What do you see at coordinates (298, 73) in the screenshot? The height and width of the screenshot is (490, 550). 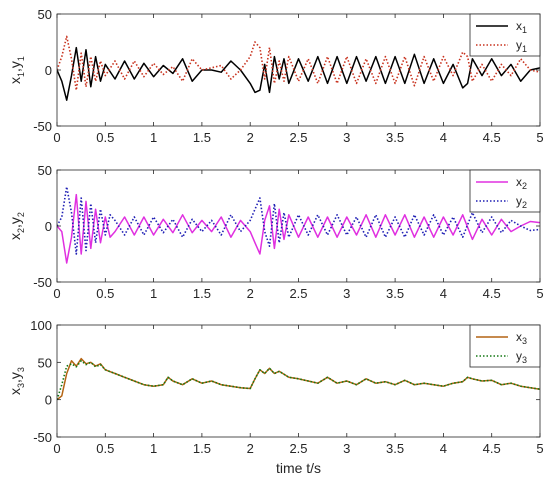 I see `series-line-x1` at bounding box center [298, 73].